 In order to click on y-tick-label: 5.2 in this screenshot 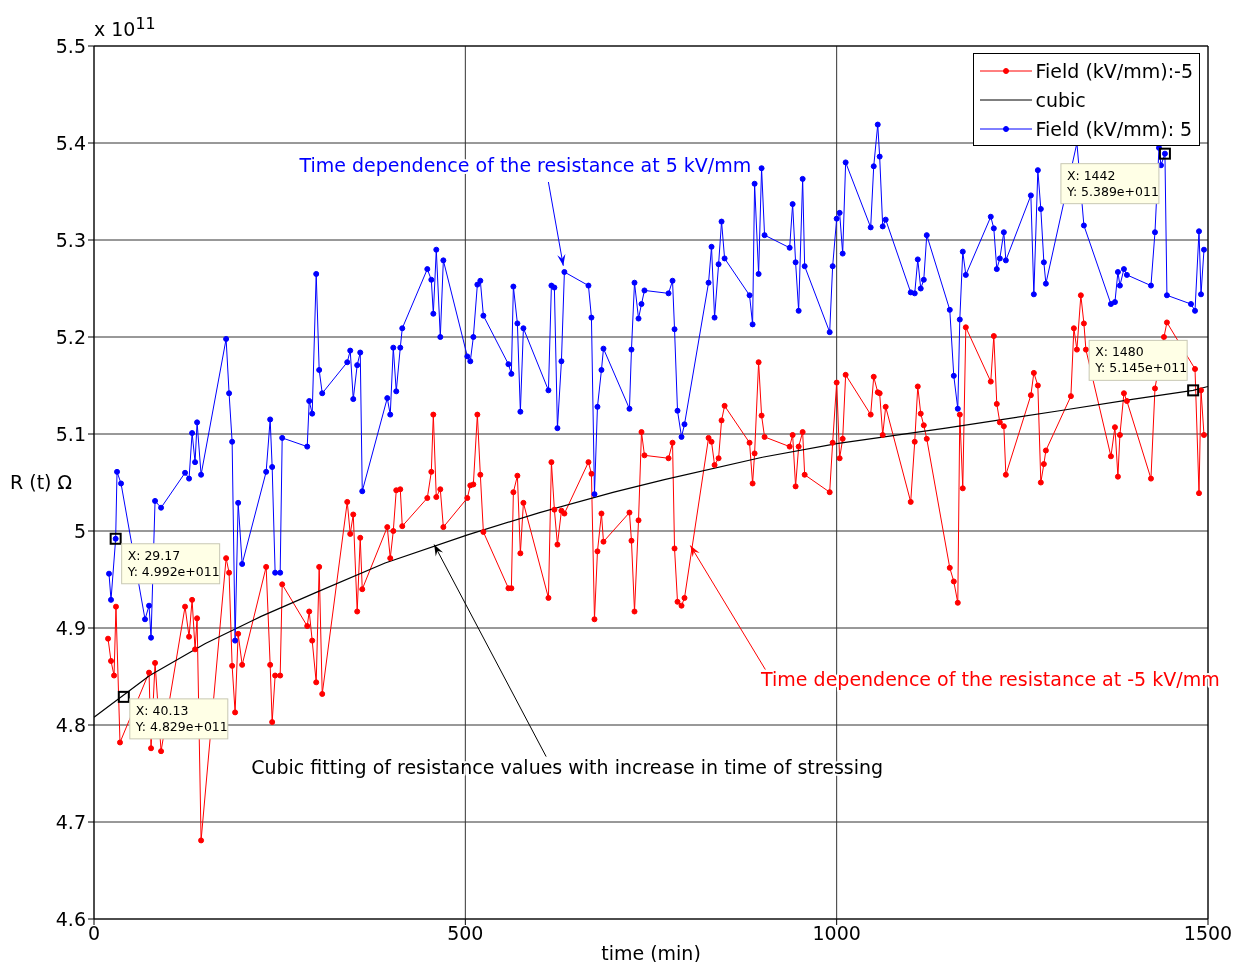, I will do `click(70, 336)`.